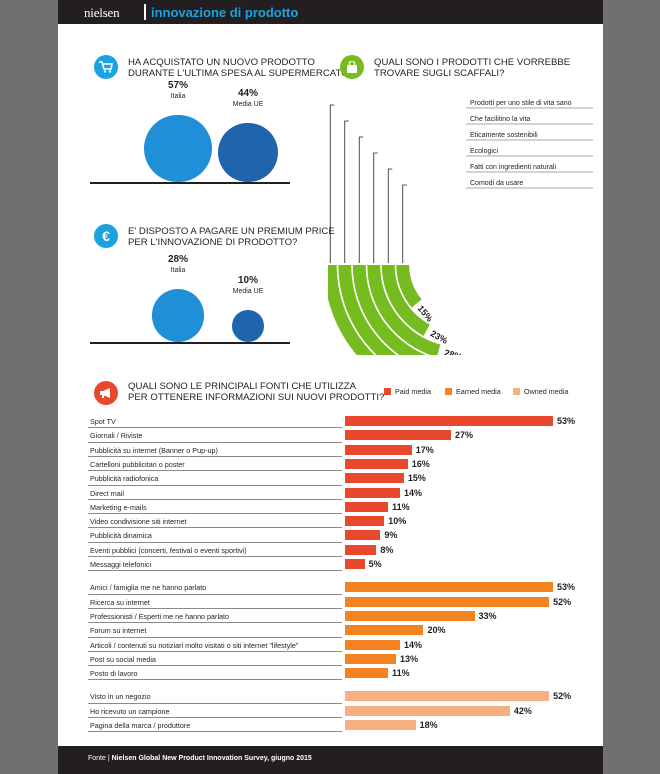 The image size is (660, 774). Describe the element at coordinates (248, 292) in the screenshot. I see `bubble-category: Media UE` at that location.